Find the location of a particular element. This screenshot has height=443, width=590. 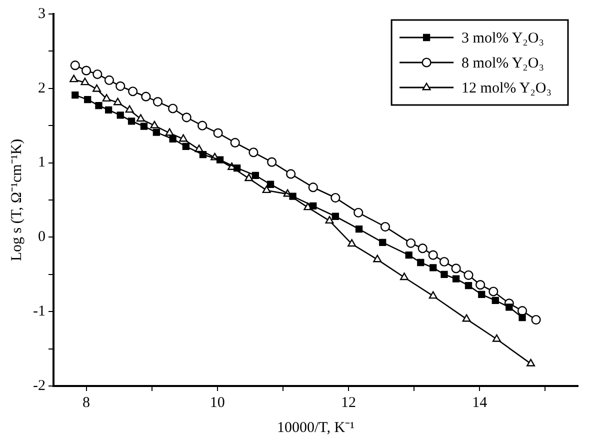

x-tick-label: 10 is located at coordinates (217, 402).